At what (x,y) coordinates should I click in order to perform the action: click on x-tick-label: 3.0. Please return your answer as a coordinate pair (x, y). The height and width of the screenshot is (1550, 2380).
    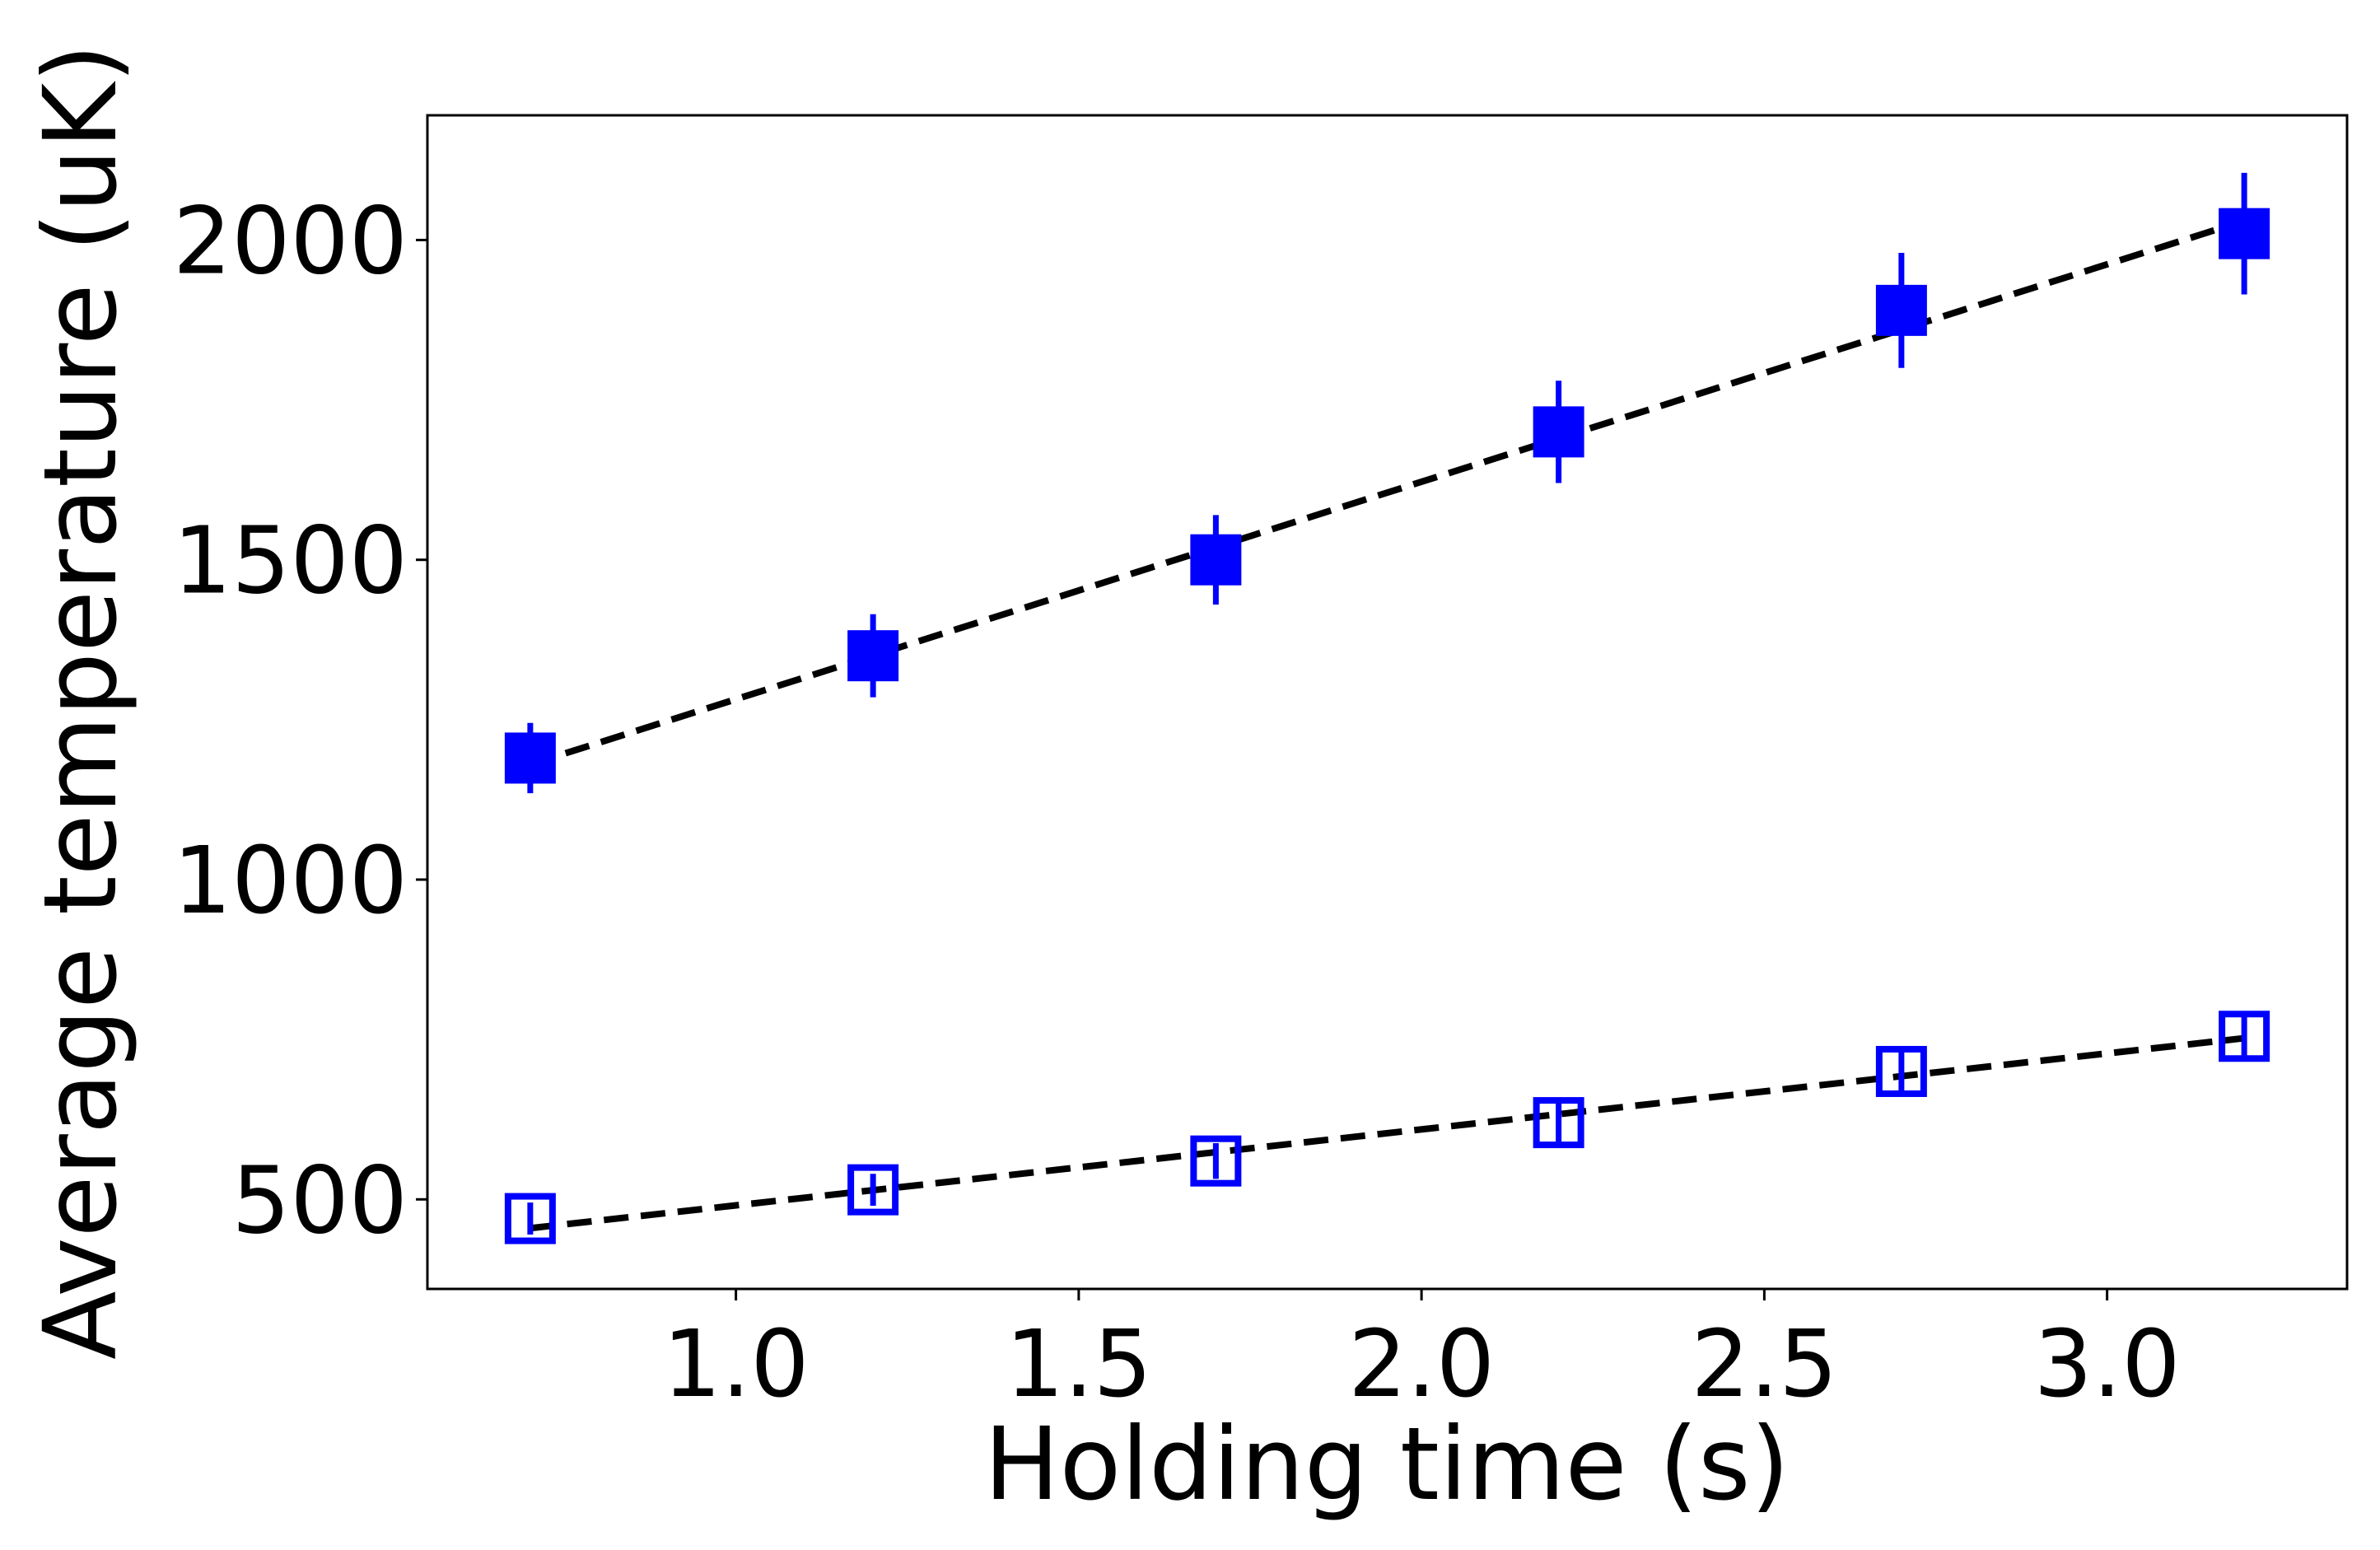
    Looking at the image, I should click on (2107, 1364).